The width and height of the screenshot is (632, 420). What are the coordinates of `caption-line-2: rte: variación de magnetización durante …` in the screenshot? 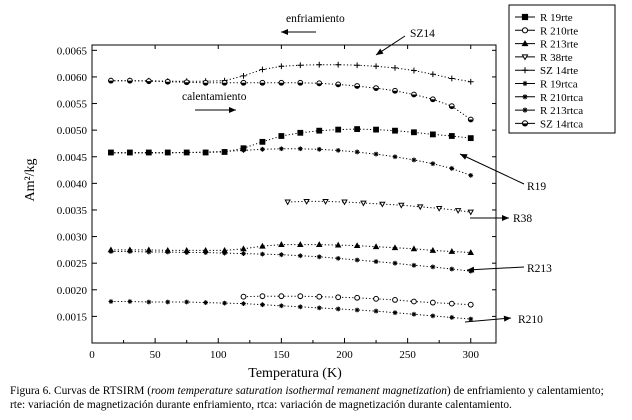 It's located at (261, 405).